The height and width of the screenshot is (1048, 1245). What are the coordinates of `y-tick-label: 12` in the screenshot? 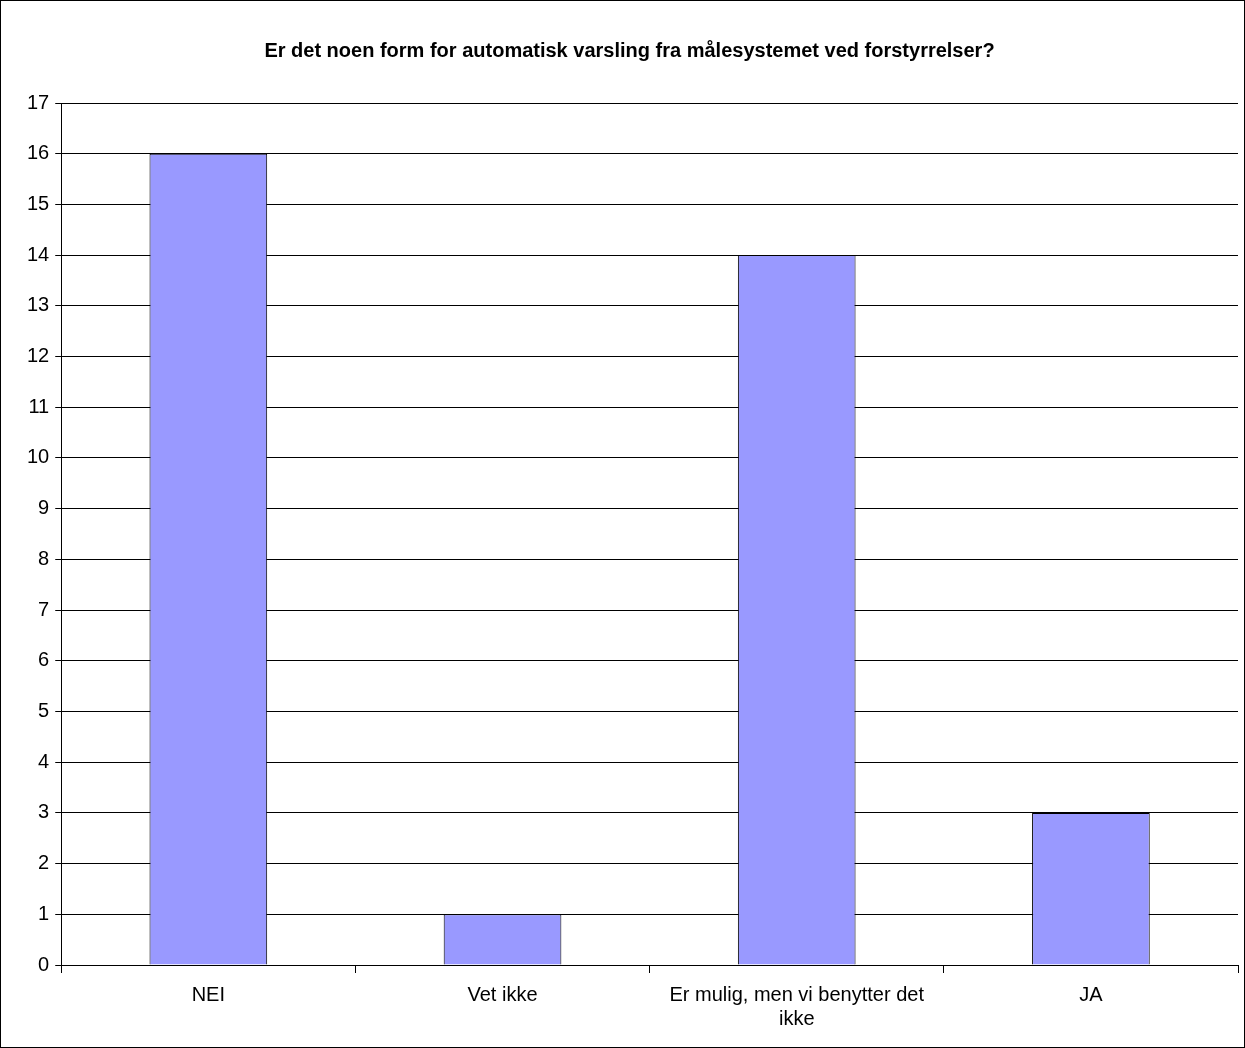 It's located at (38, 355).